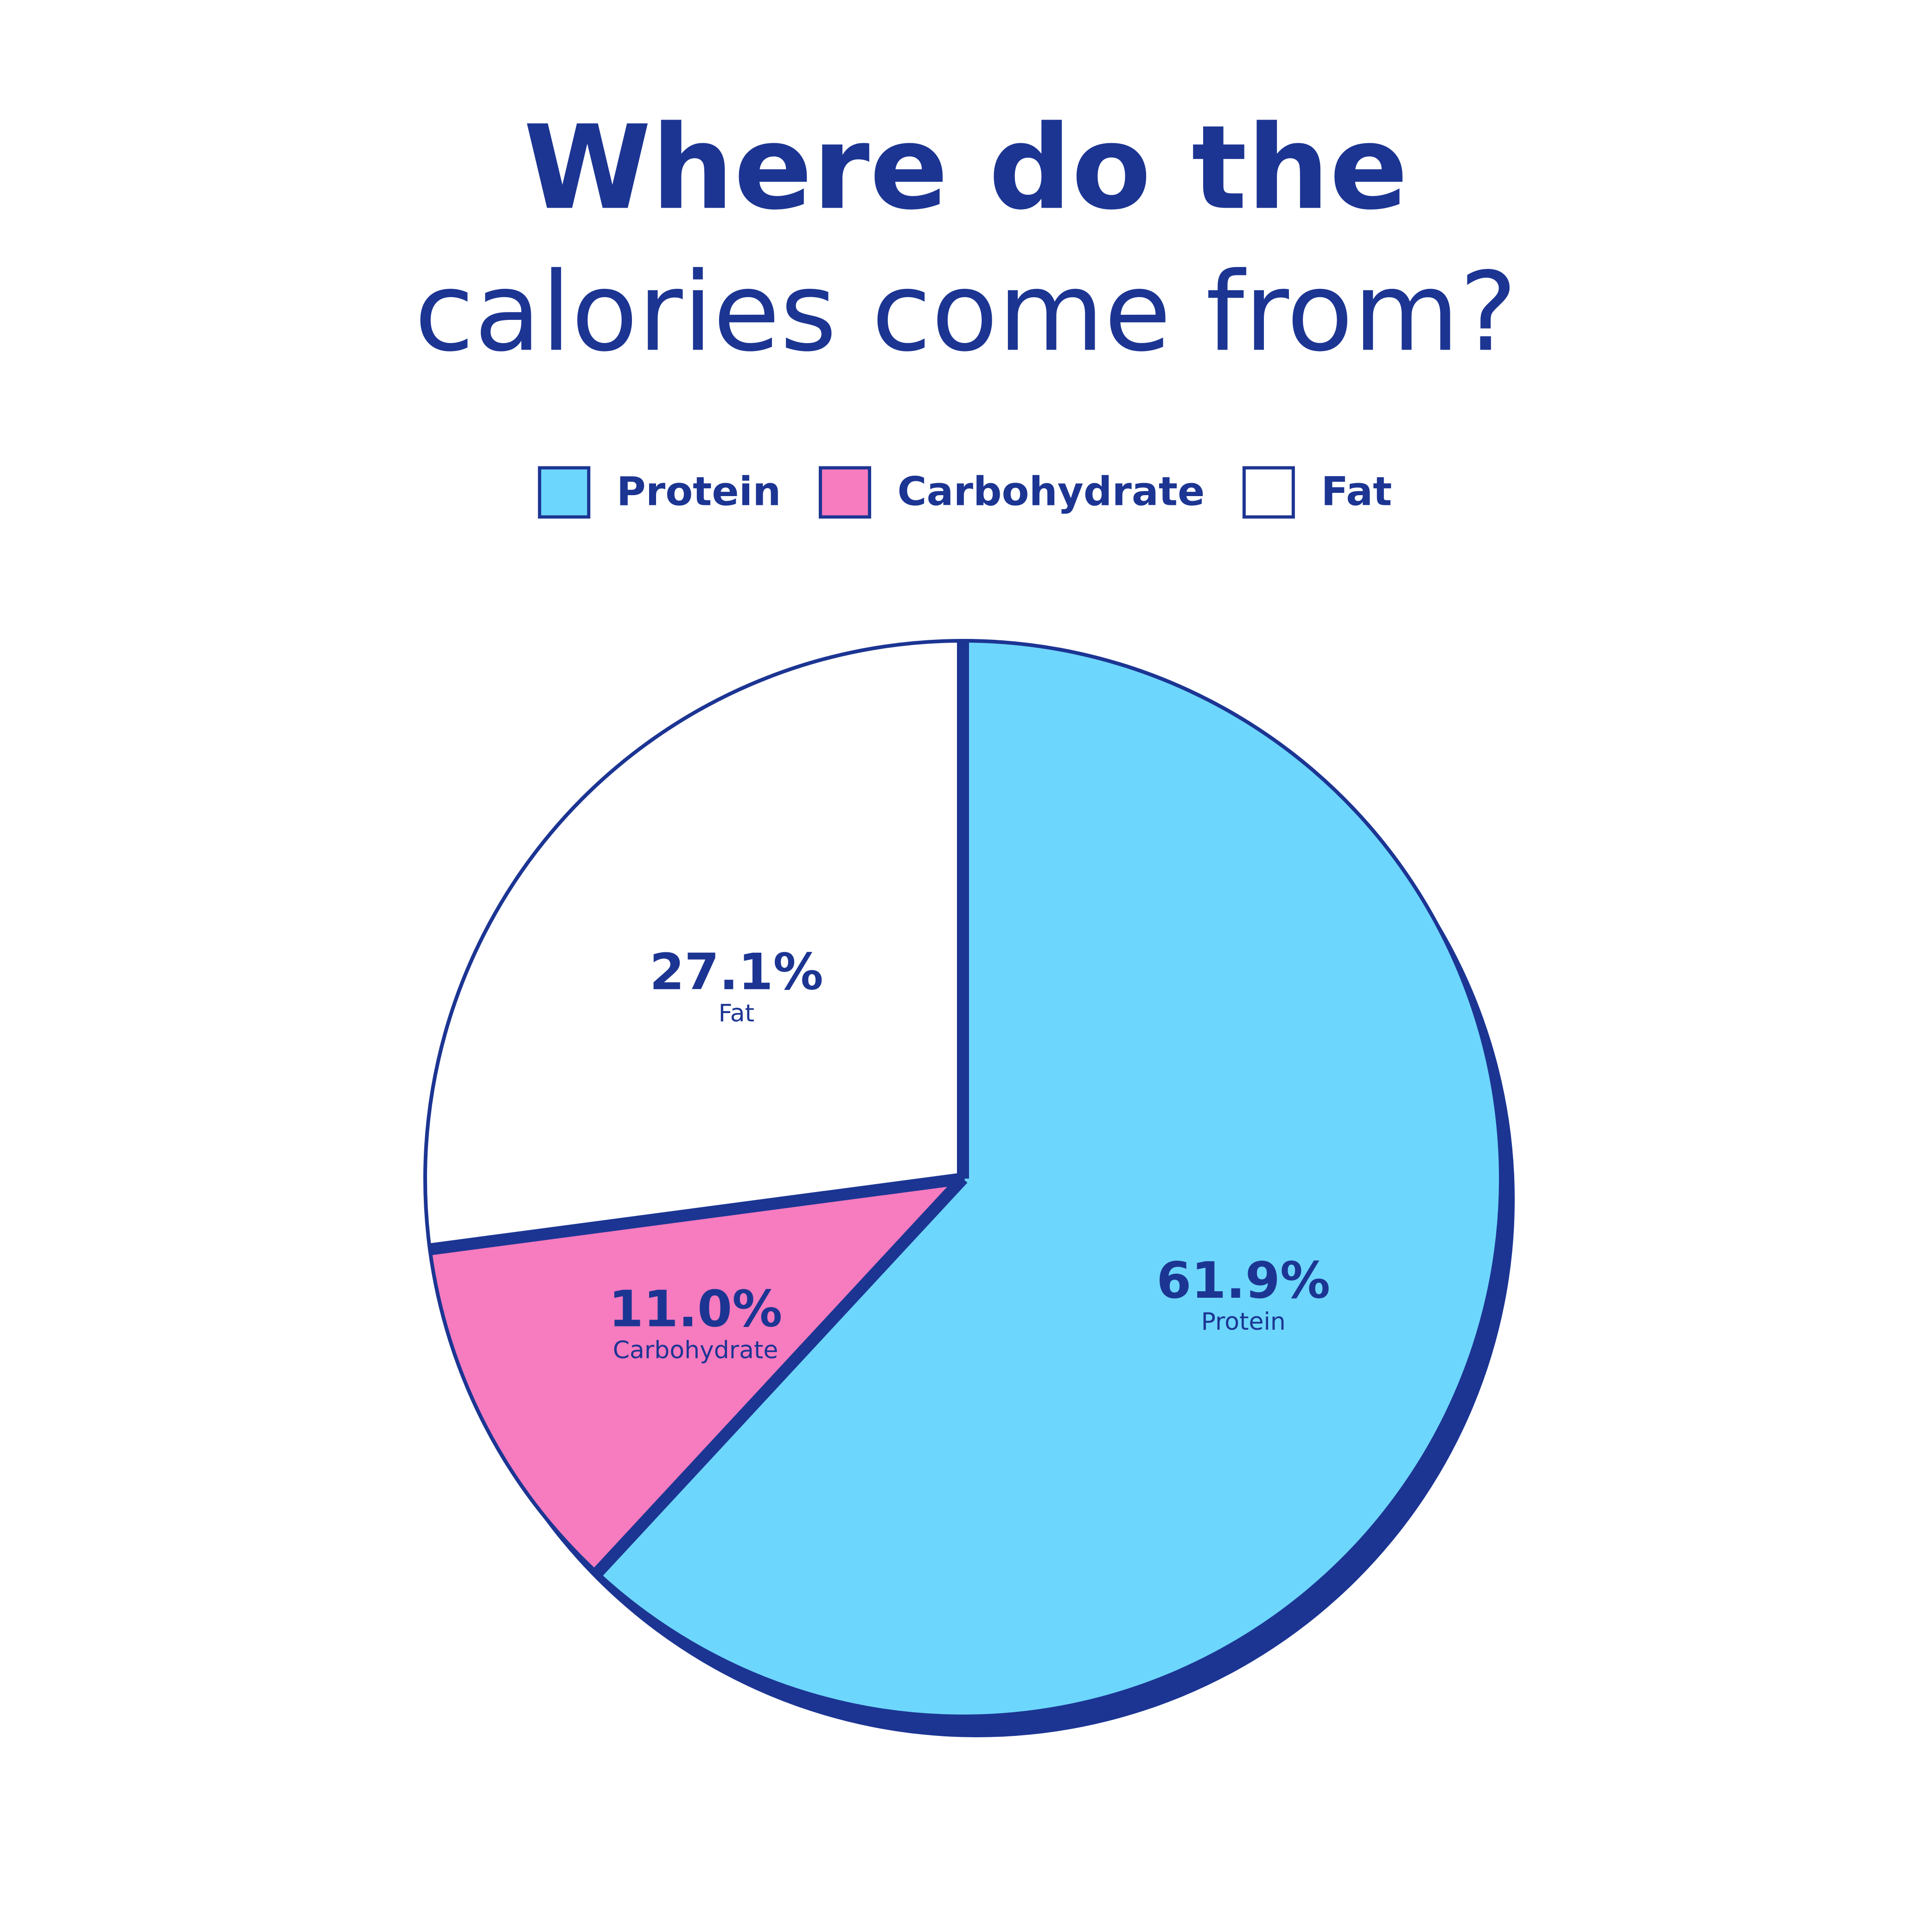  What do you see at coordinates (965, 167) in the screenshot?
I see `chart-title: Where do the` at bounding box center [965, 167].